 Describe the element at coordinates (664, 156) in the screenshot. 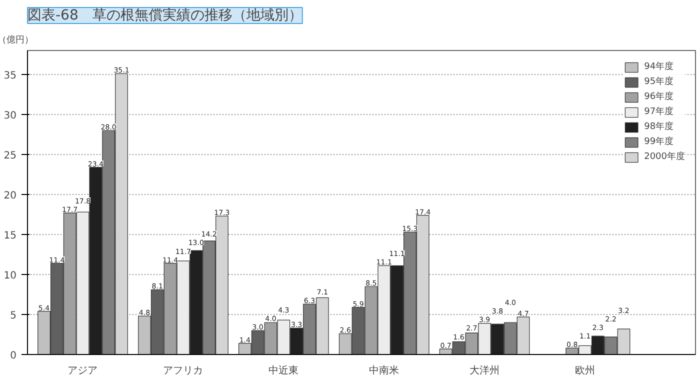

I see `legend-label: 2000年度` at that location.